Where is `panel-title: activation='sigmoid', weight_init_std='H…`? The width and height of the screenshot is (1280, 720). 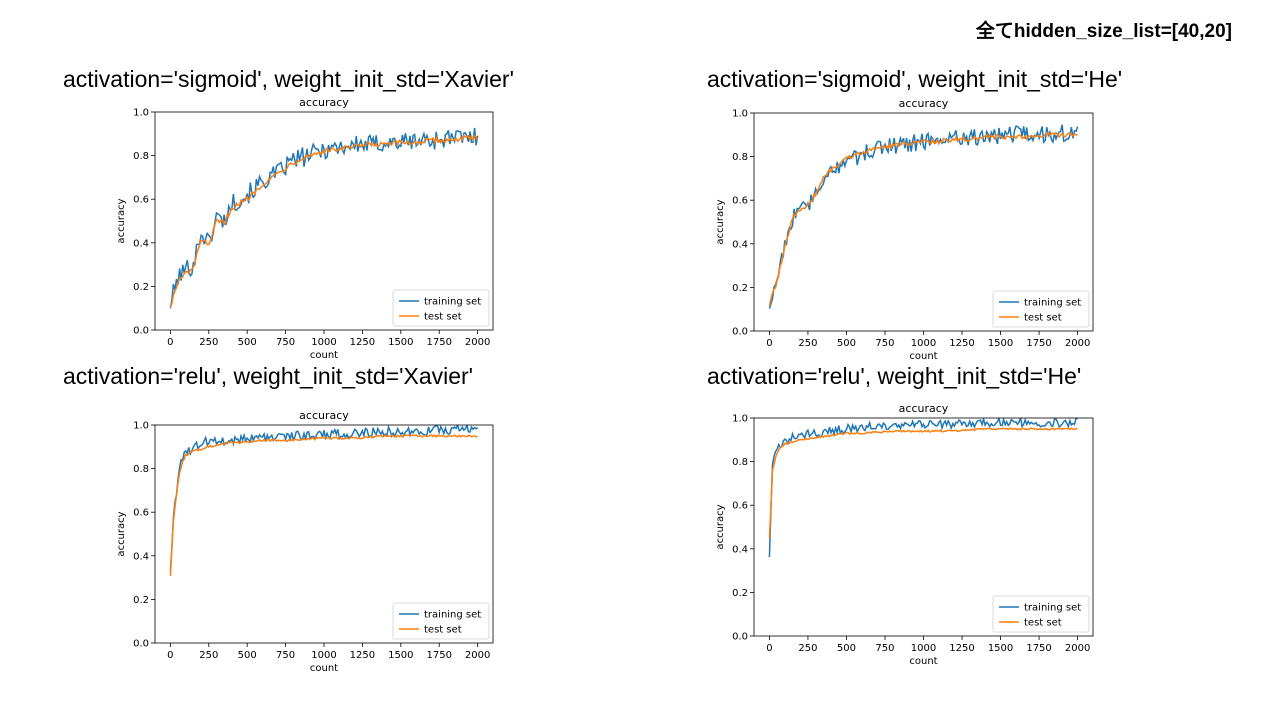
panel-title: activation='sigmoid', weight_init_std='H… is located at coordinates (914, 79).